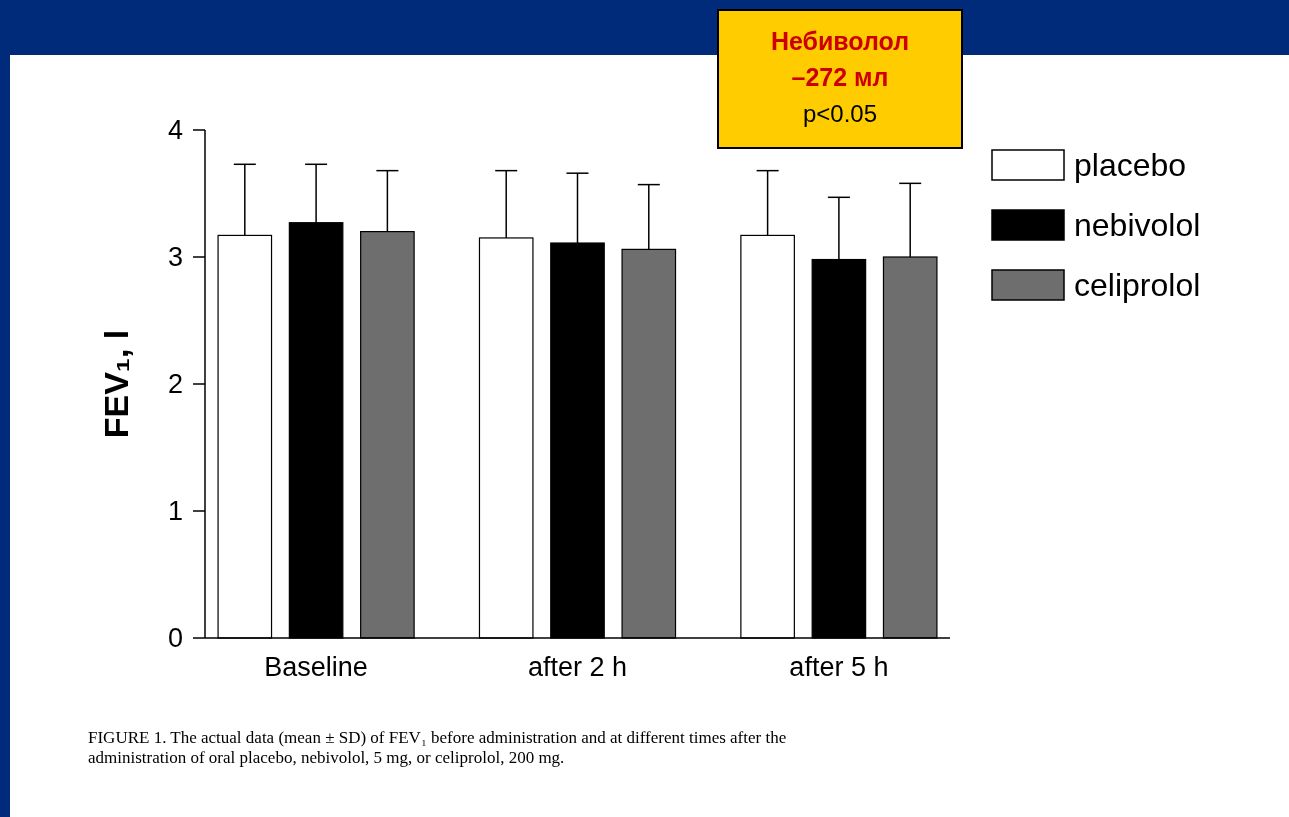 The image size is (1289, 817). Describe the element at coordinates (840, 113) in the screenshot. I see `text: p<0.05` at that location.